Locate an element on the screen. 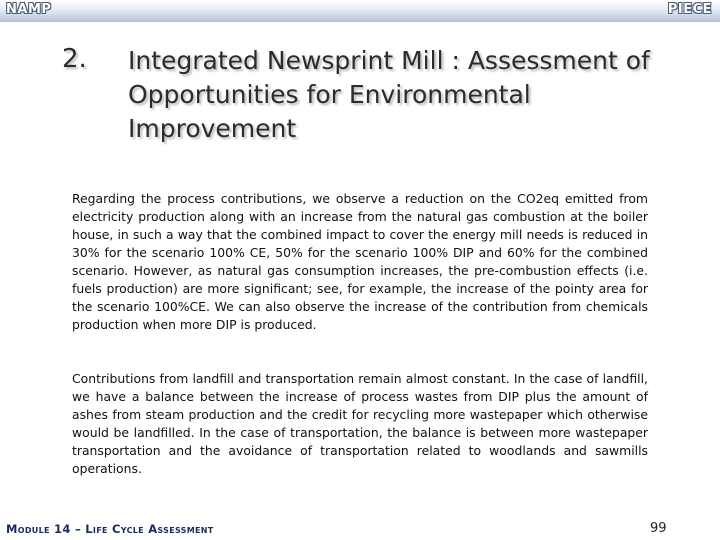  header-left-label: NAMP is located at coordinates (29, 9).